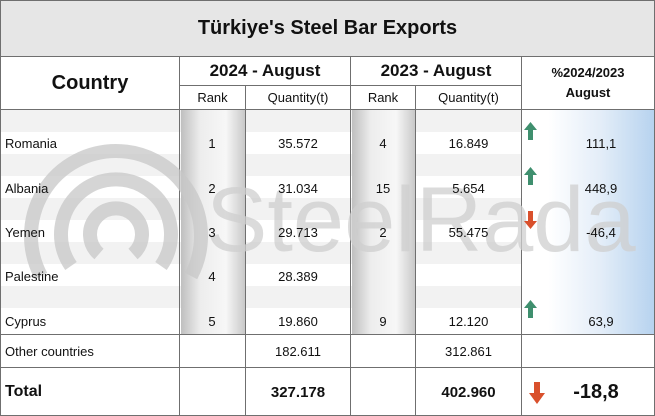 The width and height of the screenshot is (655, 416). What do you see at coordinates (32, 276) in the screenshot?
I see `country-cell: Palestine` at bounding box center [32, 276].